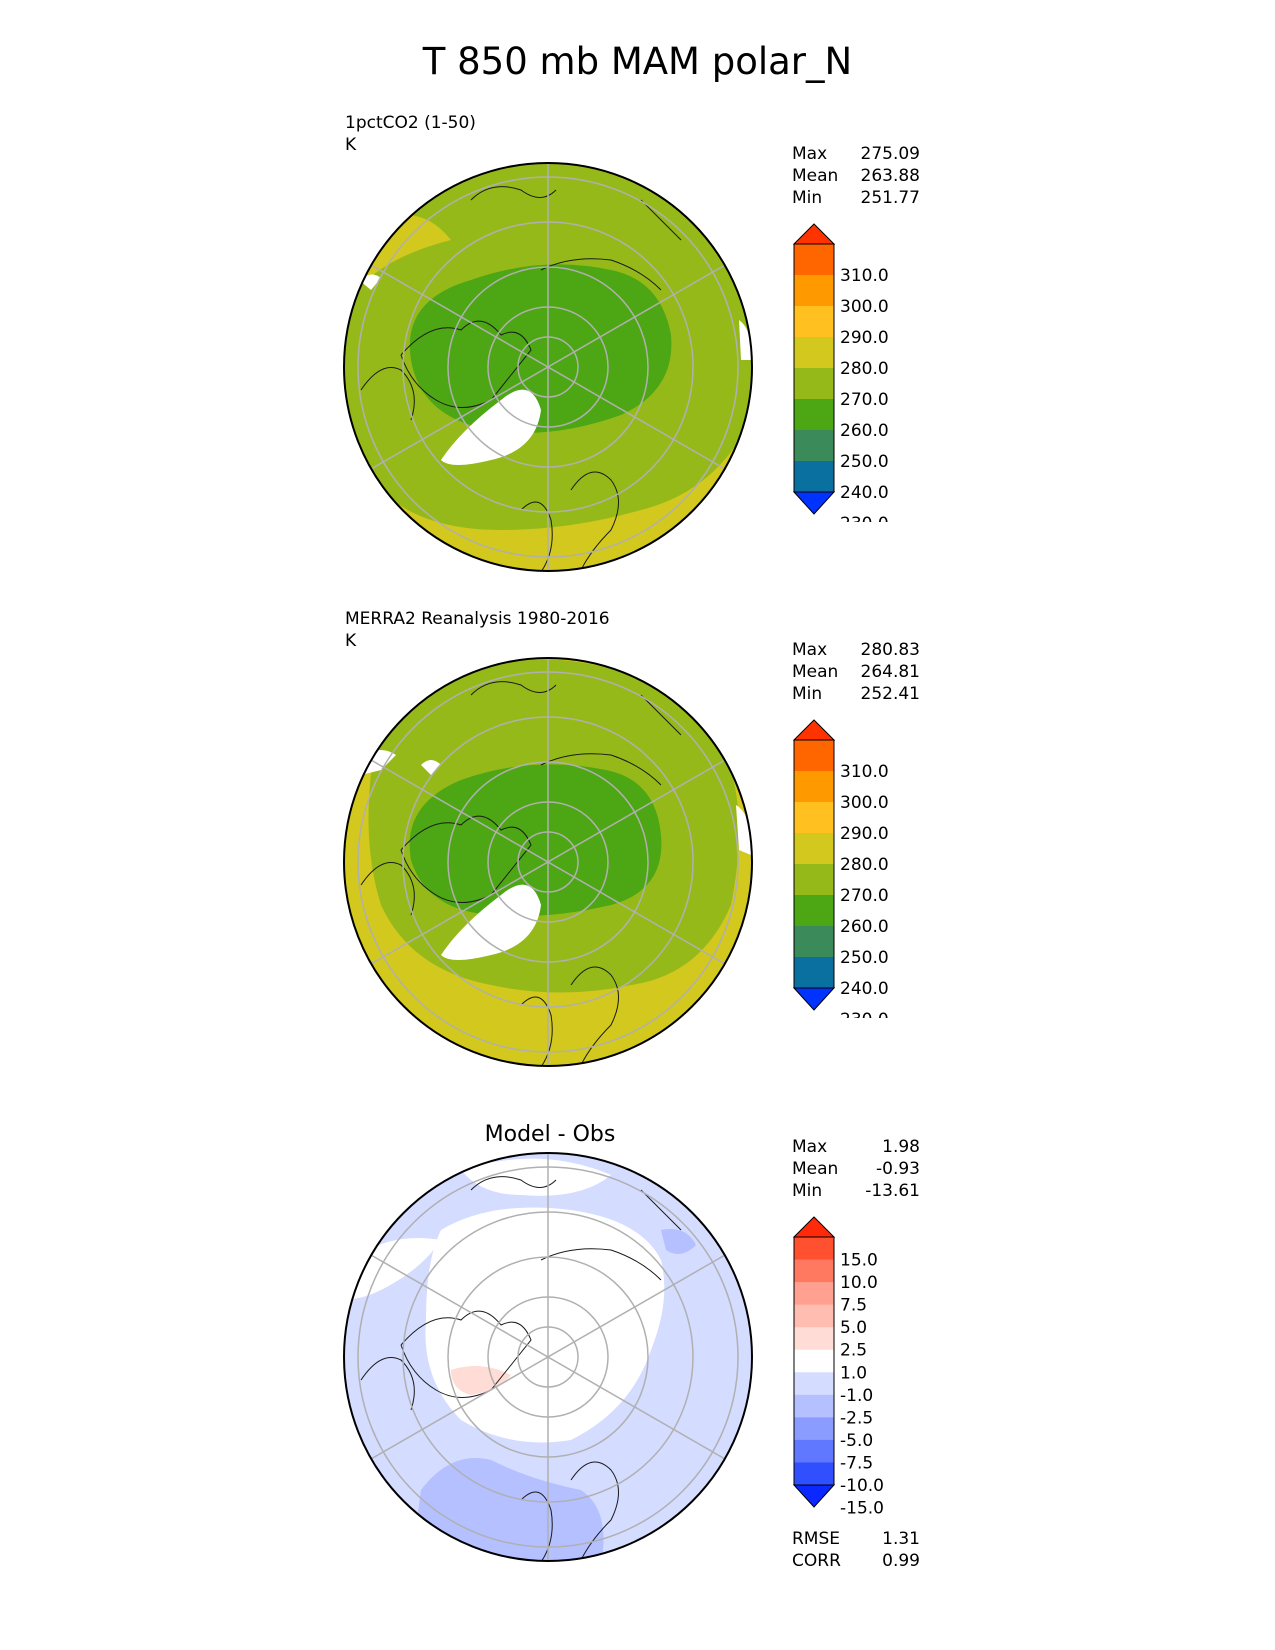  I want to click on colorbar-tick-label: -10.0, so click(862, 1486).